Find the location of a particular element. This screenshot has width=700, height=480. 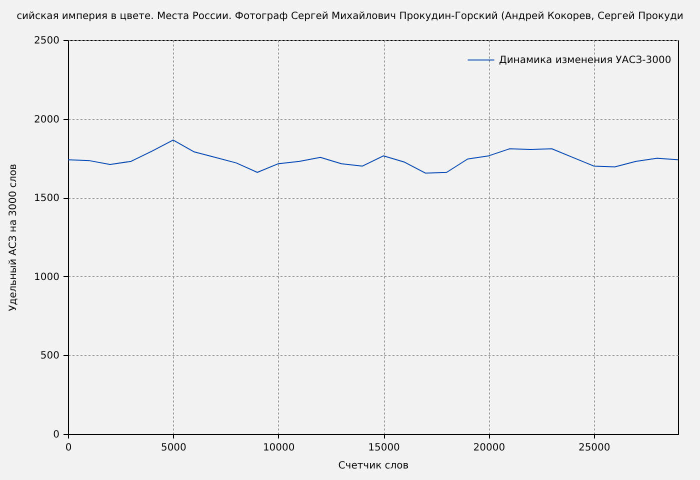

line-series is located at coordinates (373, 157).